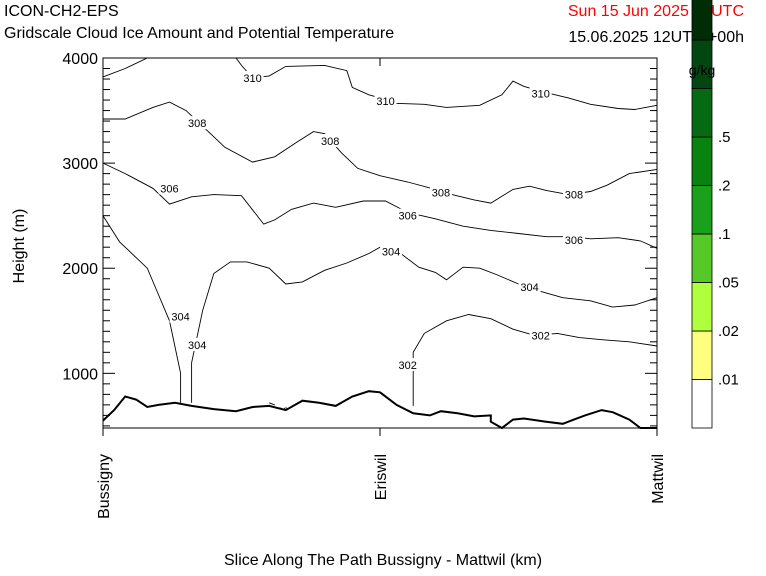 This screenshot has height=576, width=766. Describe the element at coordinates (728, 331) in the screenshot. I see `colorbar-label: .02` at that location.